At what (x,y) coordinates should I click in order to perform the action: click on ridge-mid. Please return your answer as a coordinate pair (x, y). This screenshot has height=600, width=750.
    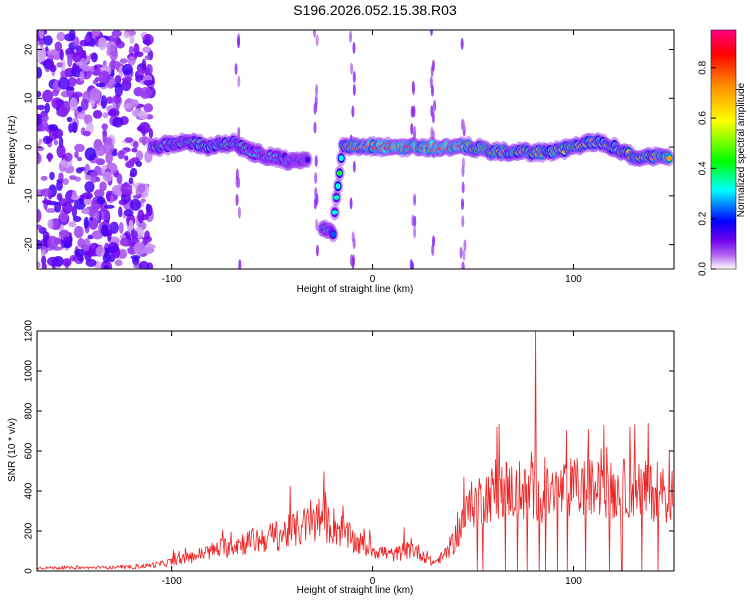
    Looking at the image, I should click on (333, 234).